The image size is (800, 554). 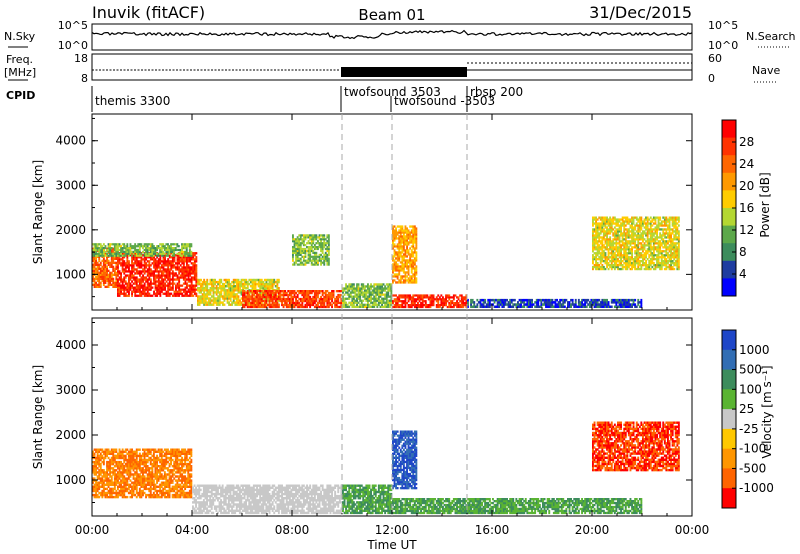 What do you see at coordinates (19, 59) in the screenshot?
I see `freq-label-1: Freq.` at bounding box center [19, 59].